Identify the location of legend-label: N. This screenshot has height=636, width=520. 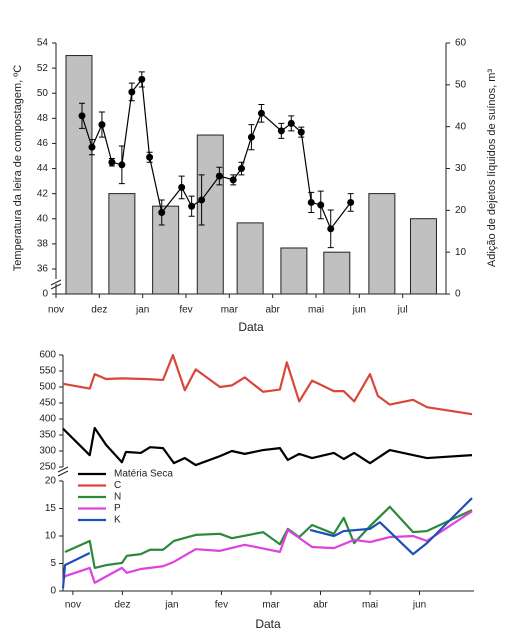
(117, 497).